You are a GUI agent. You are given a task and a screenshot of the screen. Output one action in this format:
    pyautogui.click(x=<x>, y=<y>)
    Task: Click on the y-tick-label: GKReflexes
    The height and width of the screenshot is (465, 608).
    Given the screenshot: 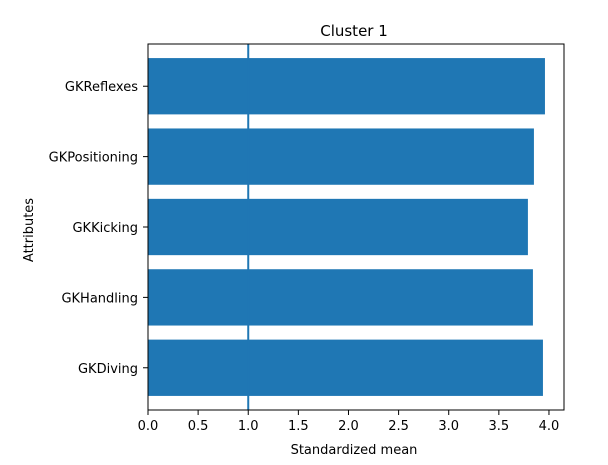 What is the action you would take?
    pyautogui.click(x=101, y=87)
    